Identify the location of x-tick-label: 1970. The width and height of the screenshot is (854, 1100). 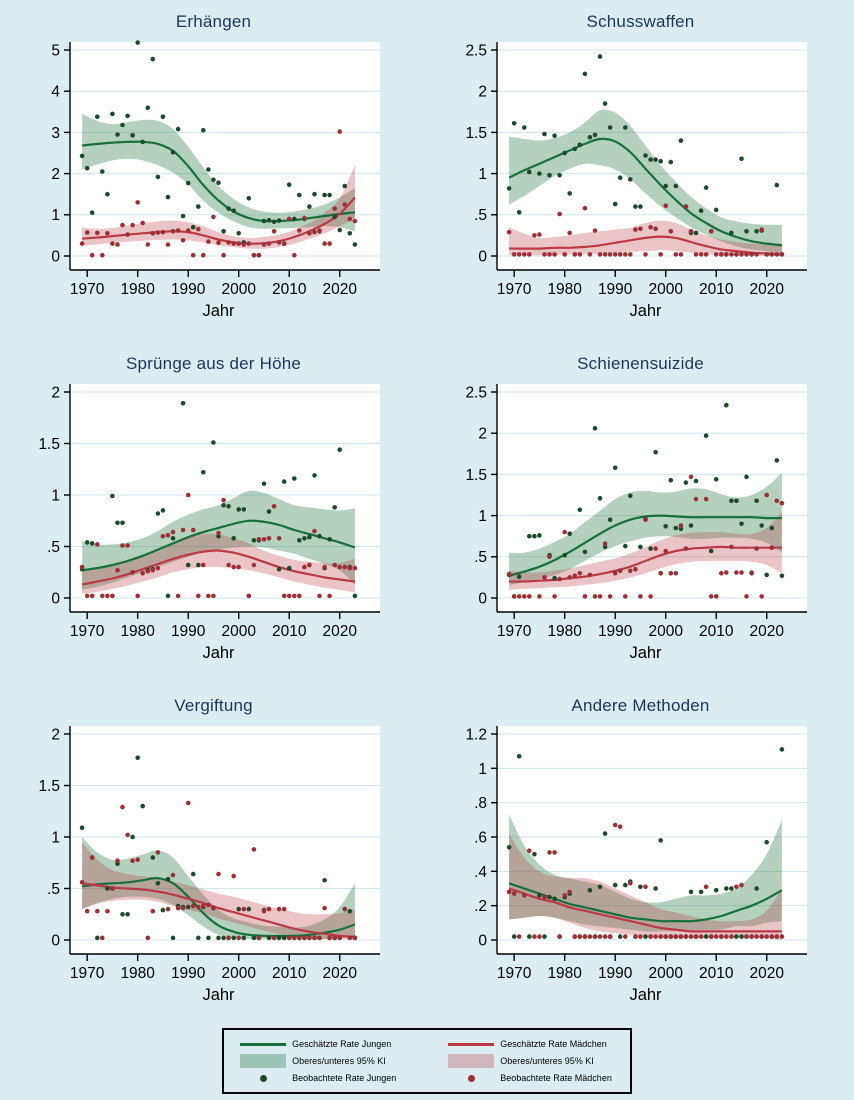
(87, 289).